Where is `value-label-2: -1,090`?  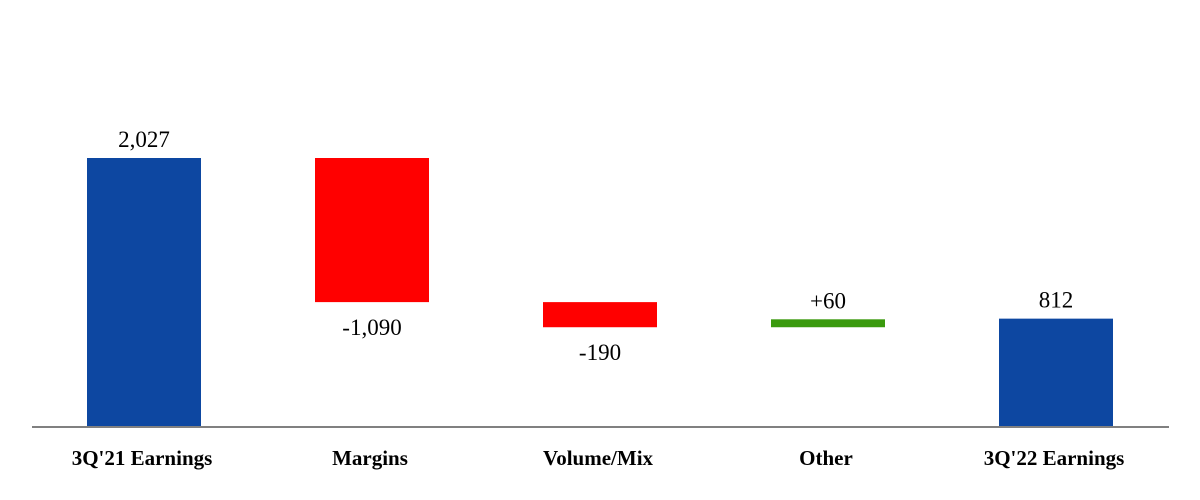
value-label-2: -1,090 is located at coordinates (371, 327).